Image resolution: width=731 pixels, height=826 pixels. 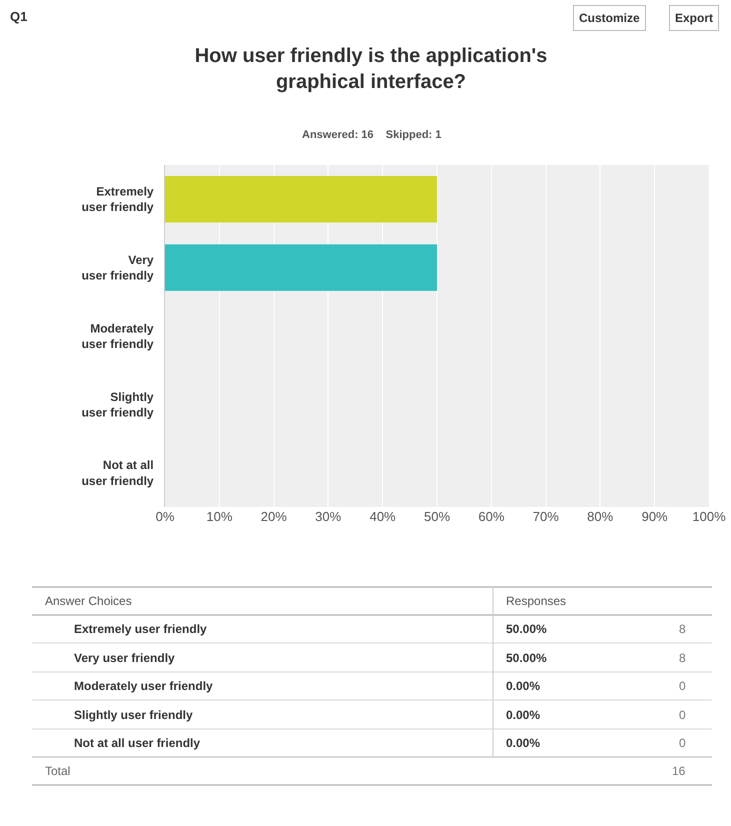 What do you see at coordinates (19, 16) in the screenshot?
I see `text: Q1` at bounding box center [19, 16].